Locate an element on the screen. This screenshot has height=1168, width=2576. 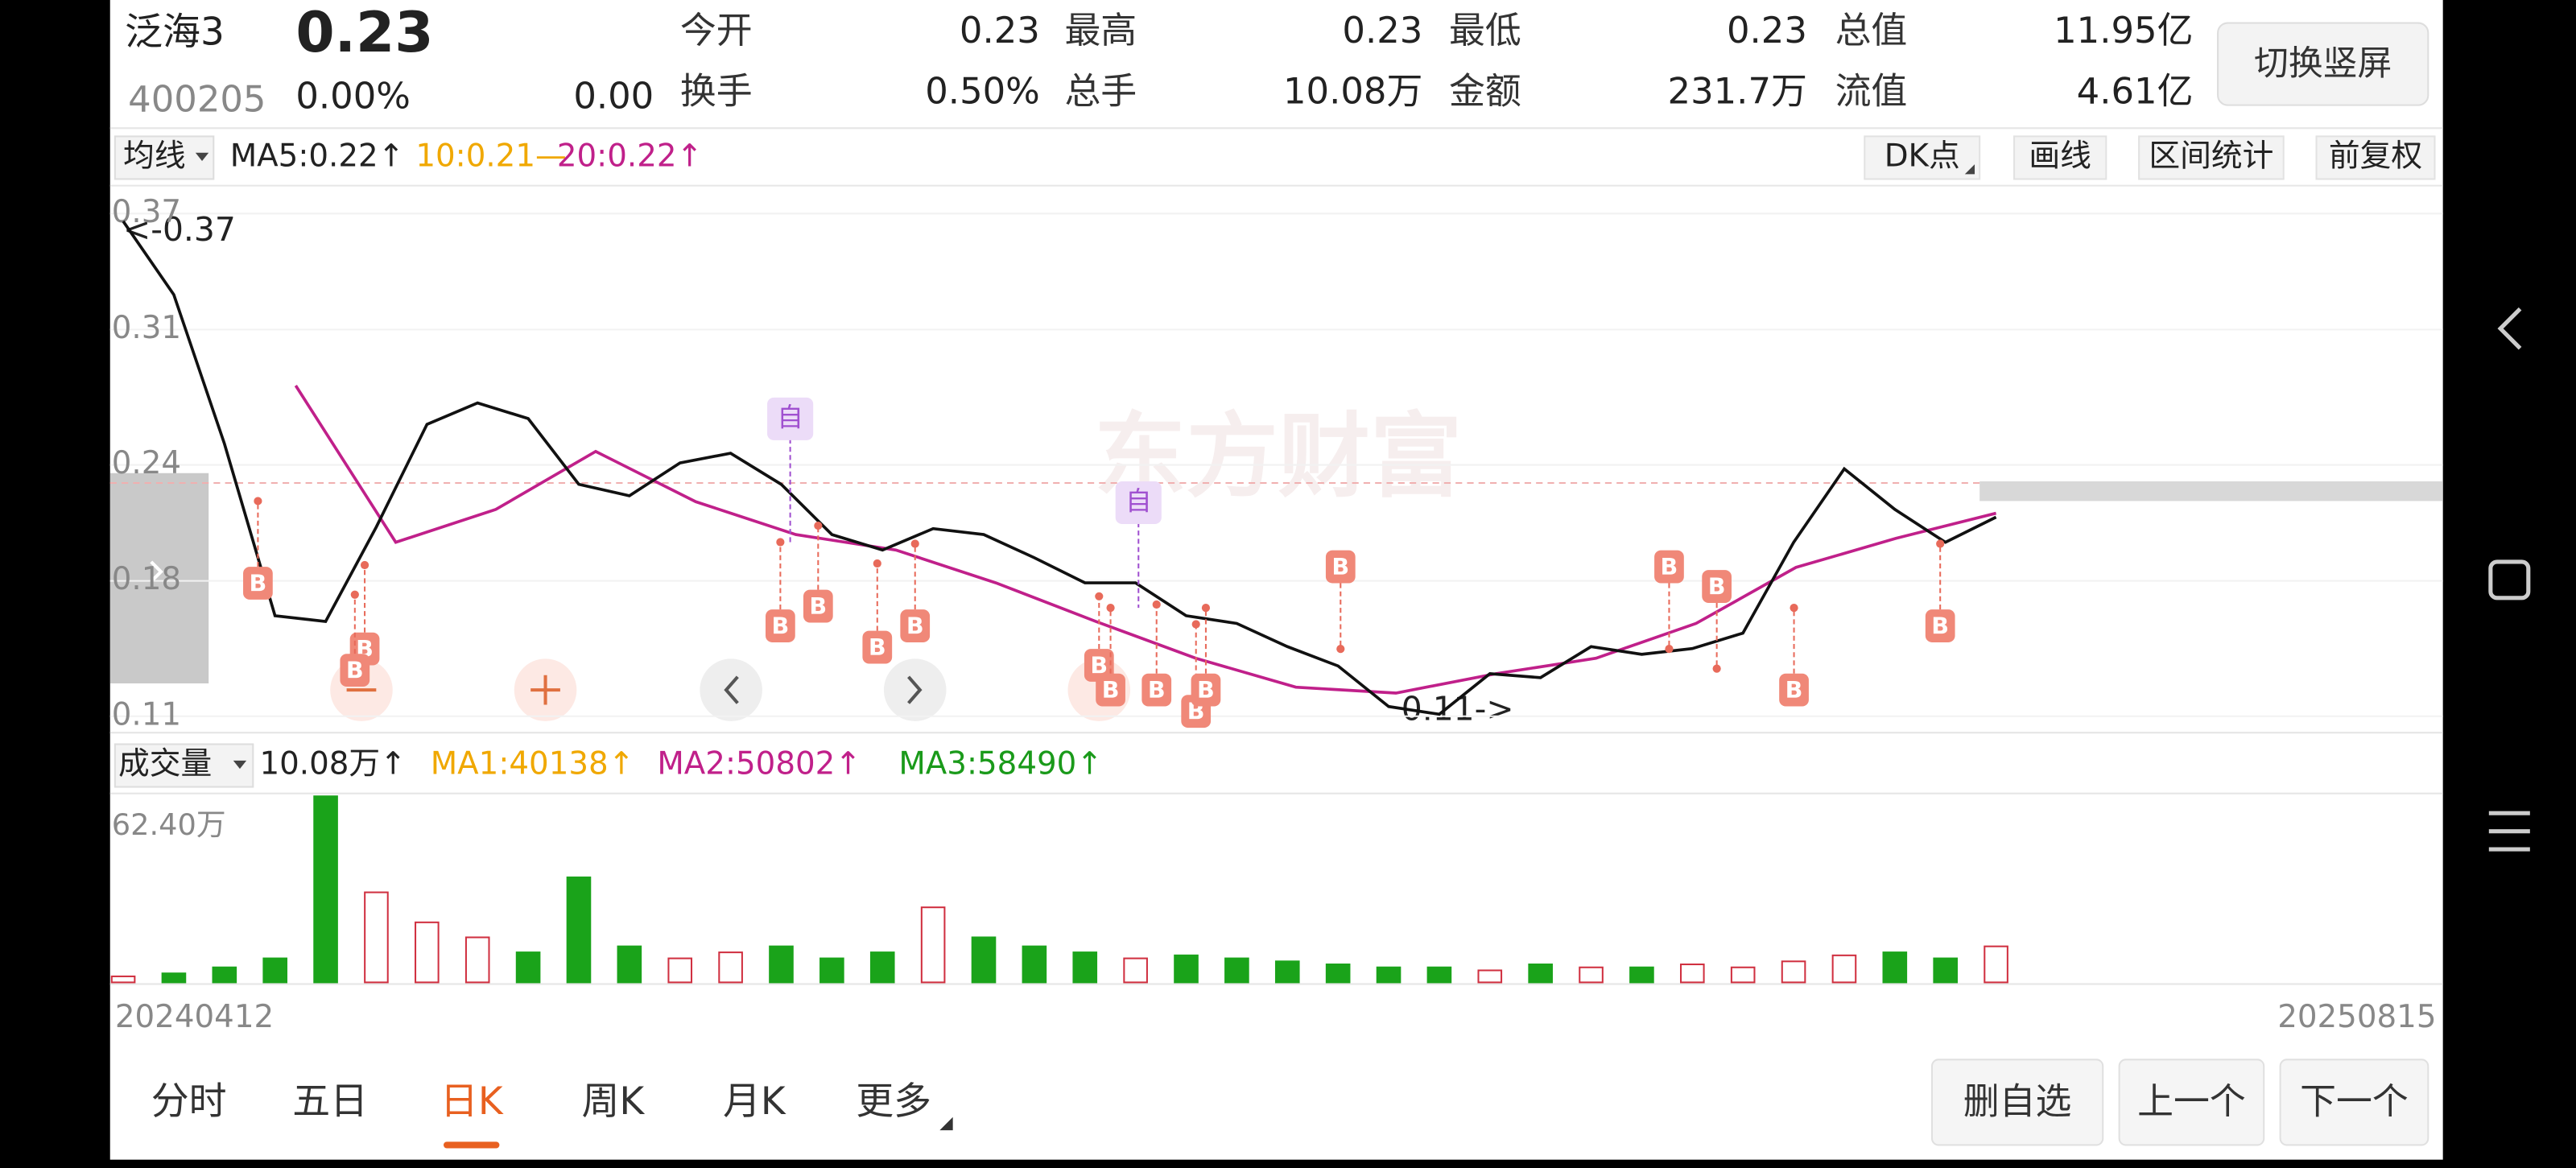
tab: 分时 is located at coordinates (189, 1101).